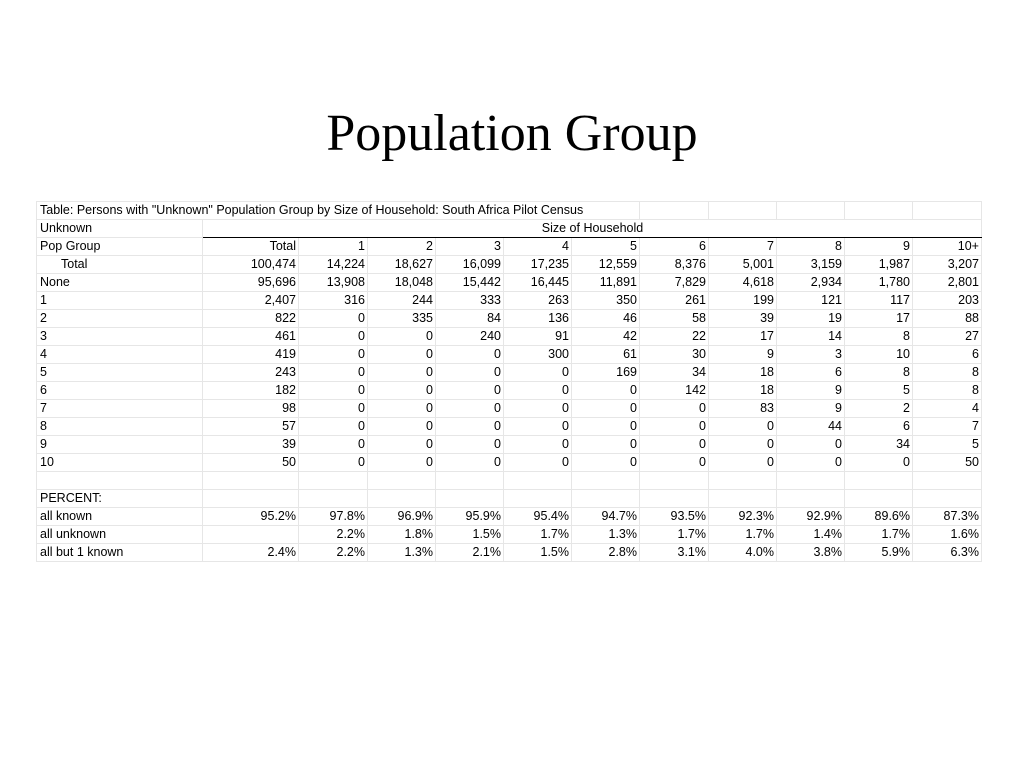 This screenshot has height=768, width=1024. What do you see at coordinates (119, 462) in the screenshot?
I see `row-label: 10` at bounding box center [119, 462].